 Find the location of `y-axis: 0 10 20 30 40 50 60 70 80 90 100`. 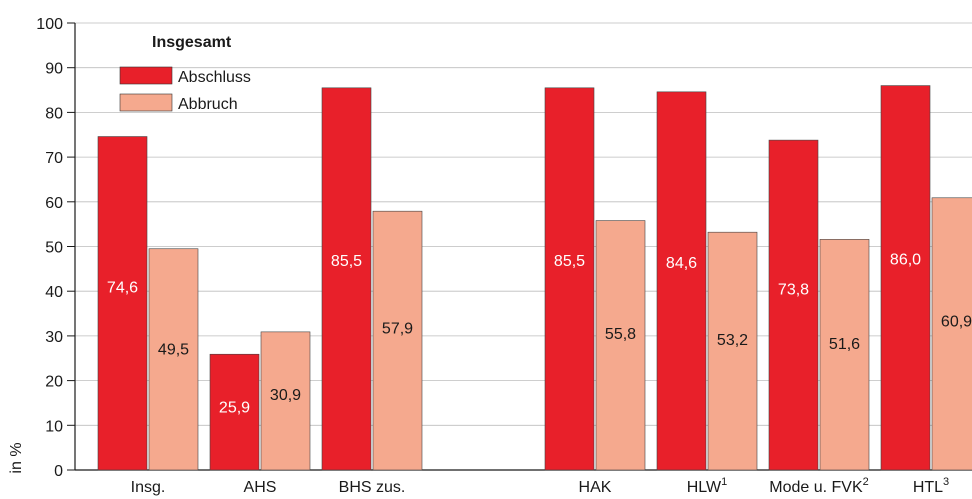

y-axis: 0 10 20 30 40 50 60 70 80 90 100 is located at coordinates (56, 248).